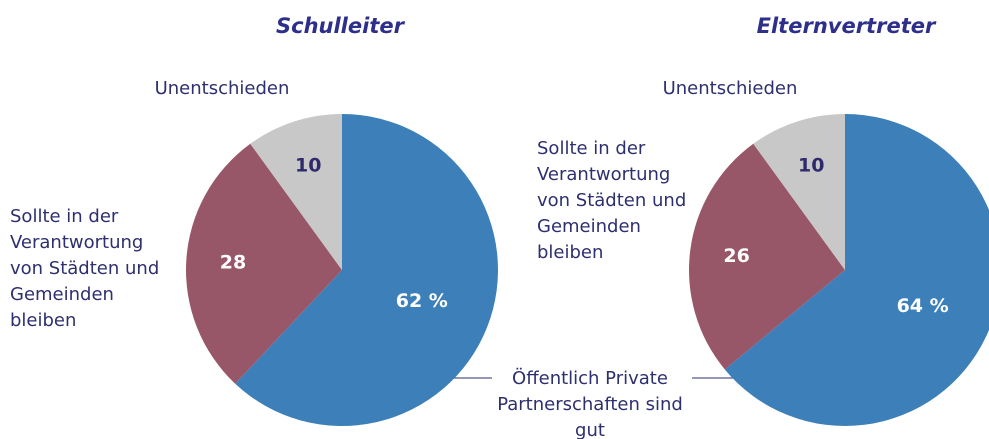 The height and width of the screenshot is (439, 989). I want to click on chart-title: Elternvertreter, so click(846, 26).